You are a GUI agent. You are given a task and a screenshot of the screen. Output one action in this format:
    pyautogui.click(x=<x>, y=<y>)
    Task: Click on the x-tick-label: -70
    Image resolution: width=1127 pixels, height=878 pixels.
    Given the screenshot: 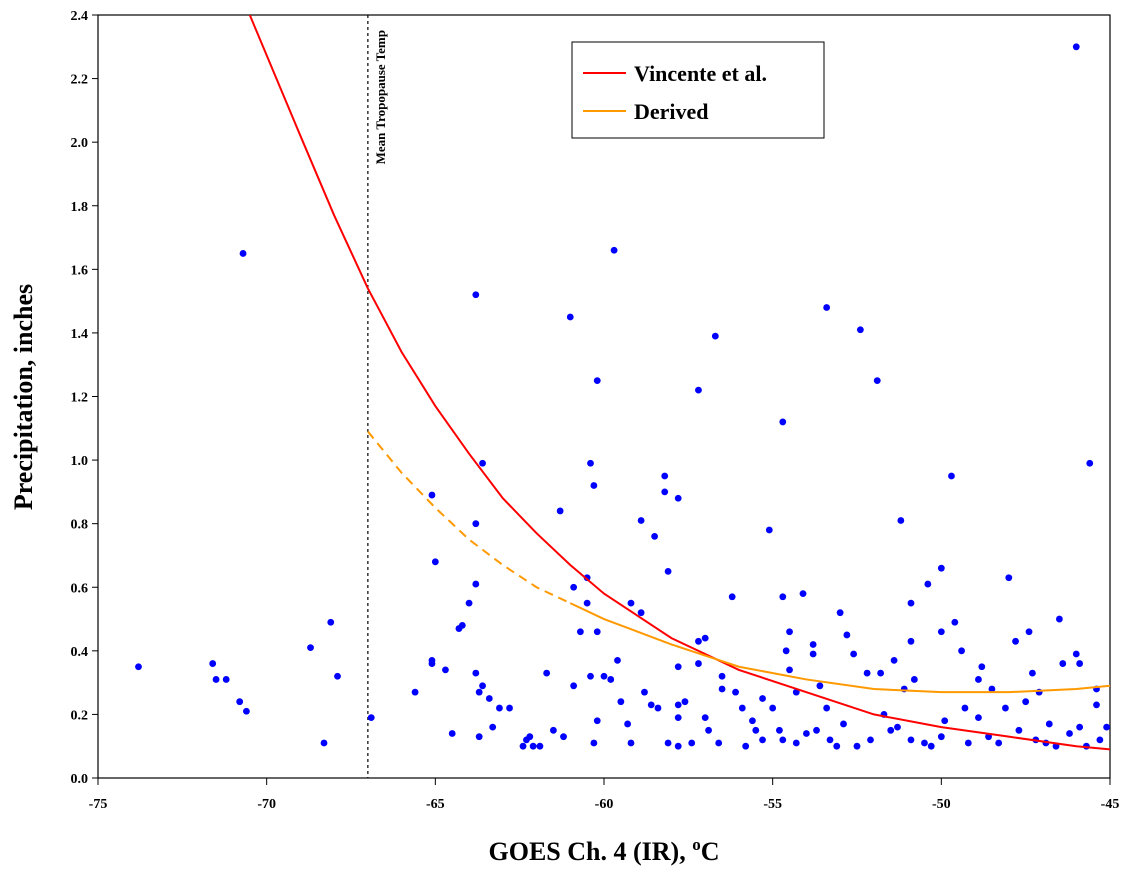 What is the action you would take?
    pyautogui.click(x=266, y=804)
    